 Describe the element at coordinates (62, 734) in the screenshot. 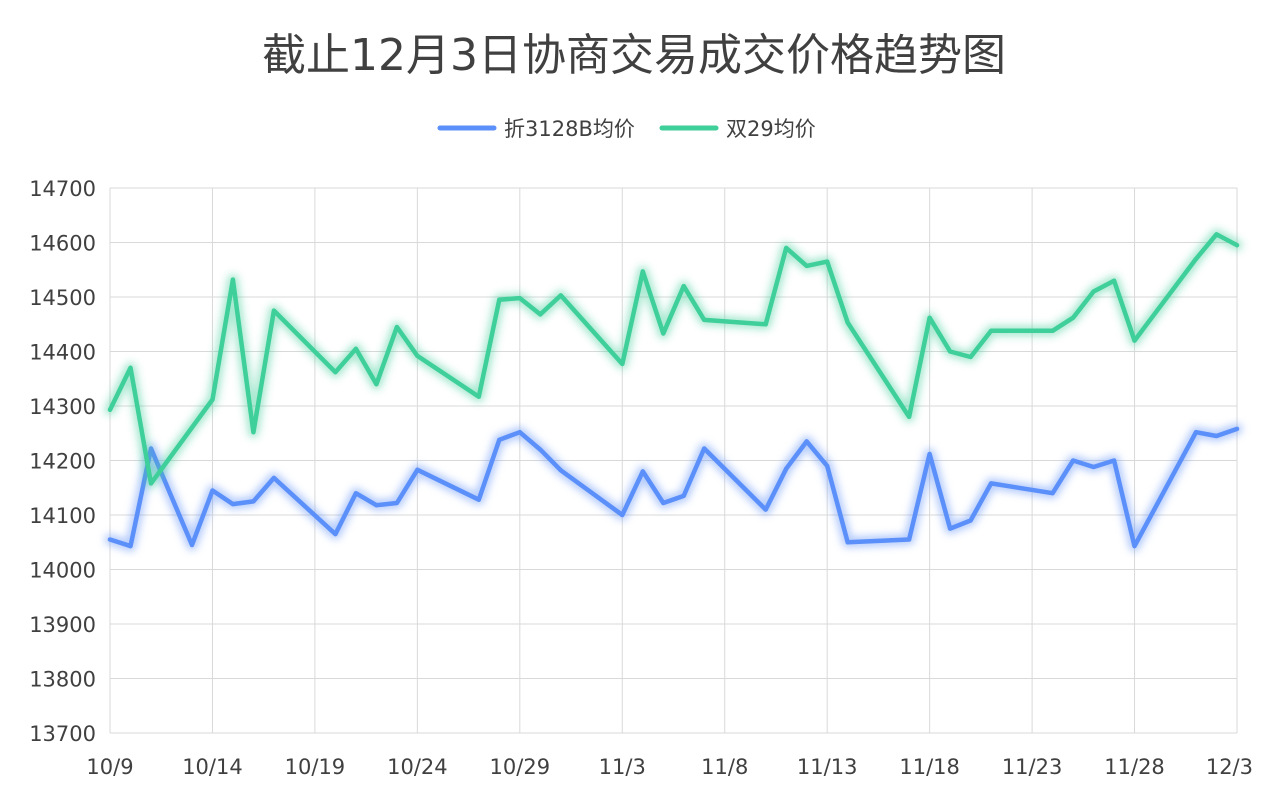

I see `y-tick-label: 13700` at that location.